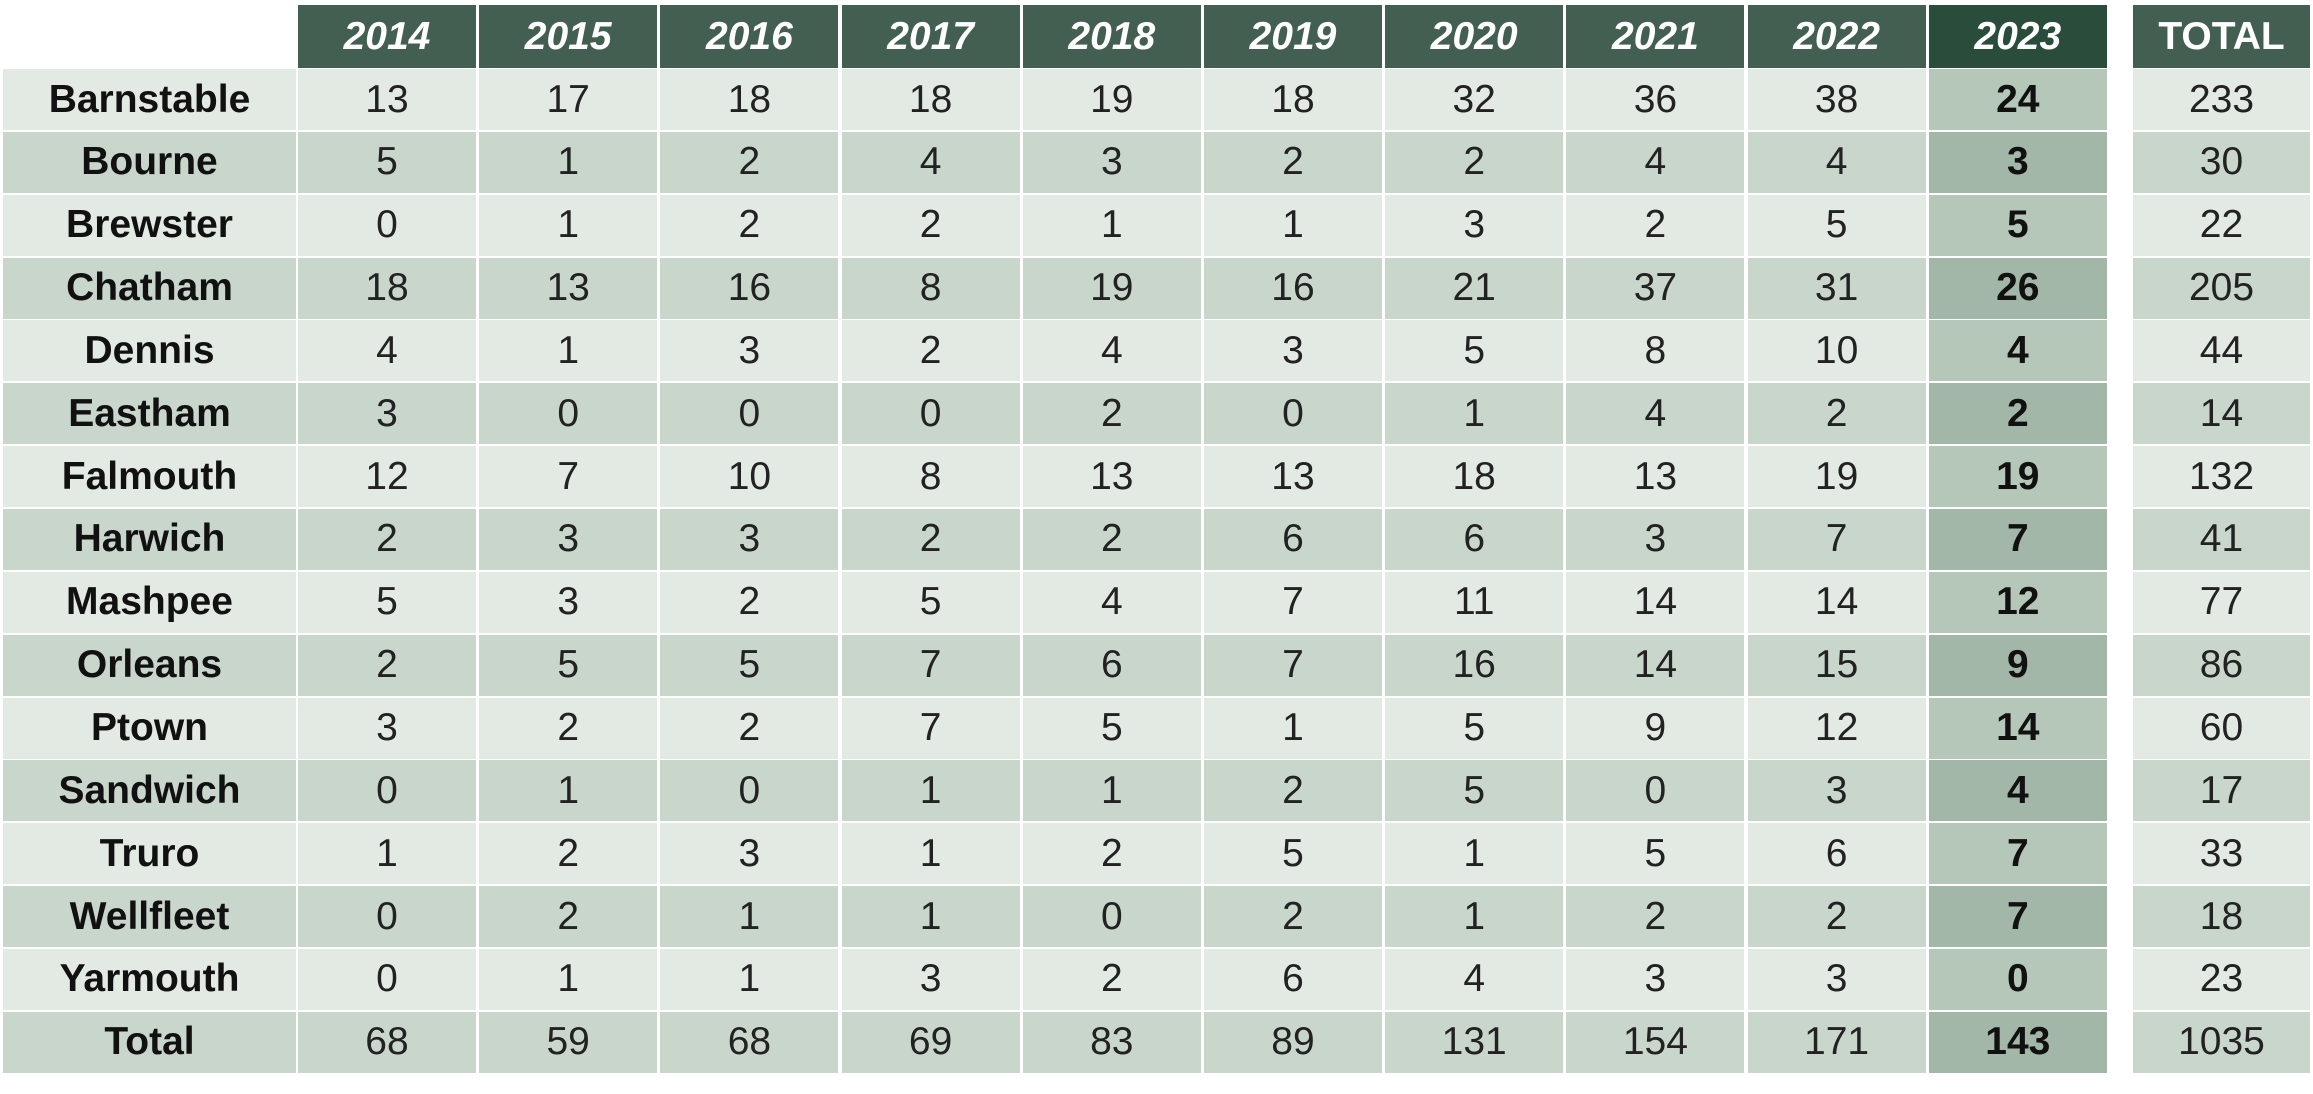 The width and height of the screenshot is (2313, 1094). Describe the element at coordinates (2221, 917) in the screenshot. I see `row-total-cell: 18` at that location.